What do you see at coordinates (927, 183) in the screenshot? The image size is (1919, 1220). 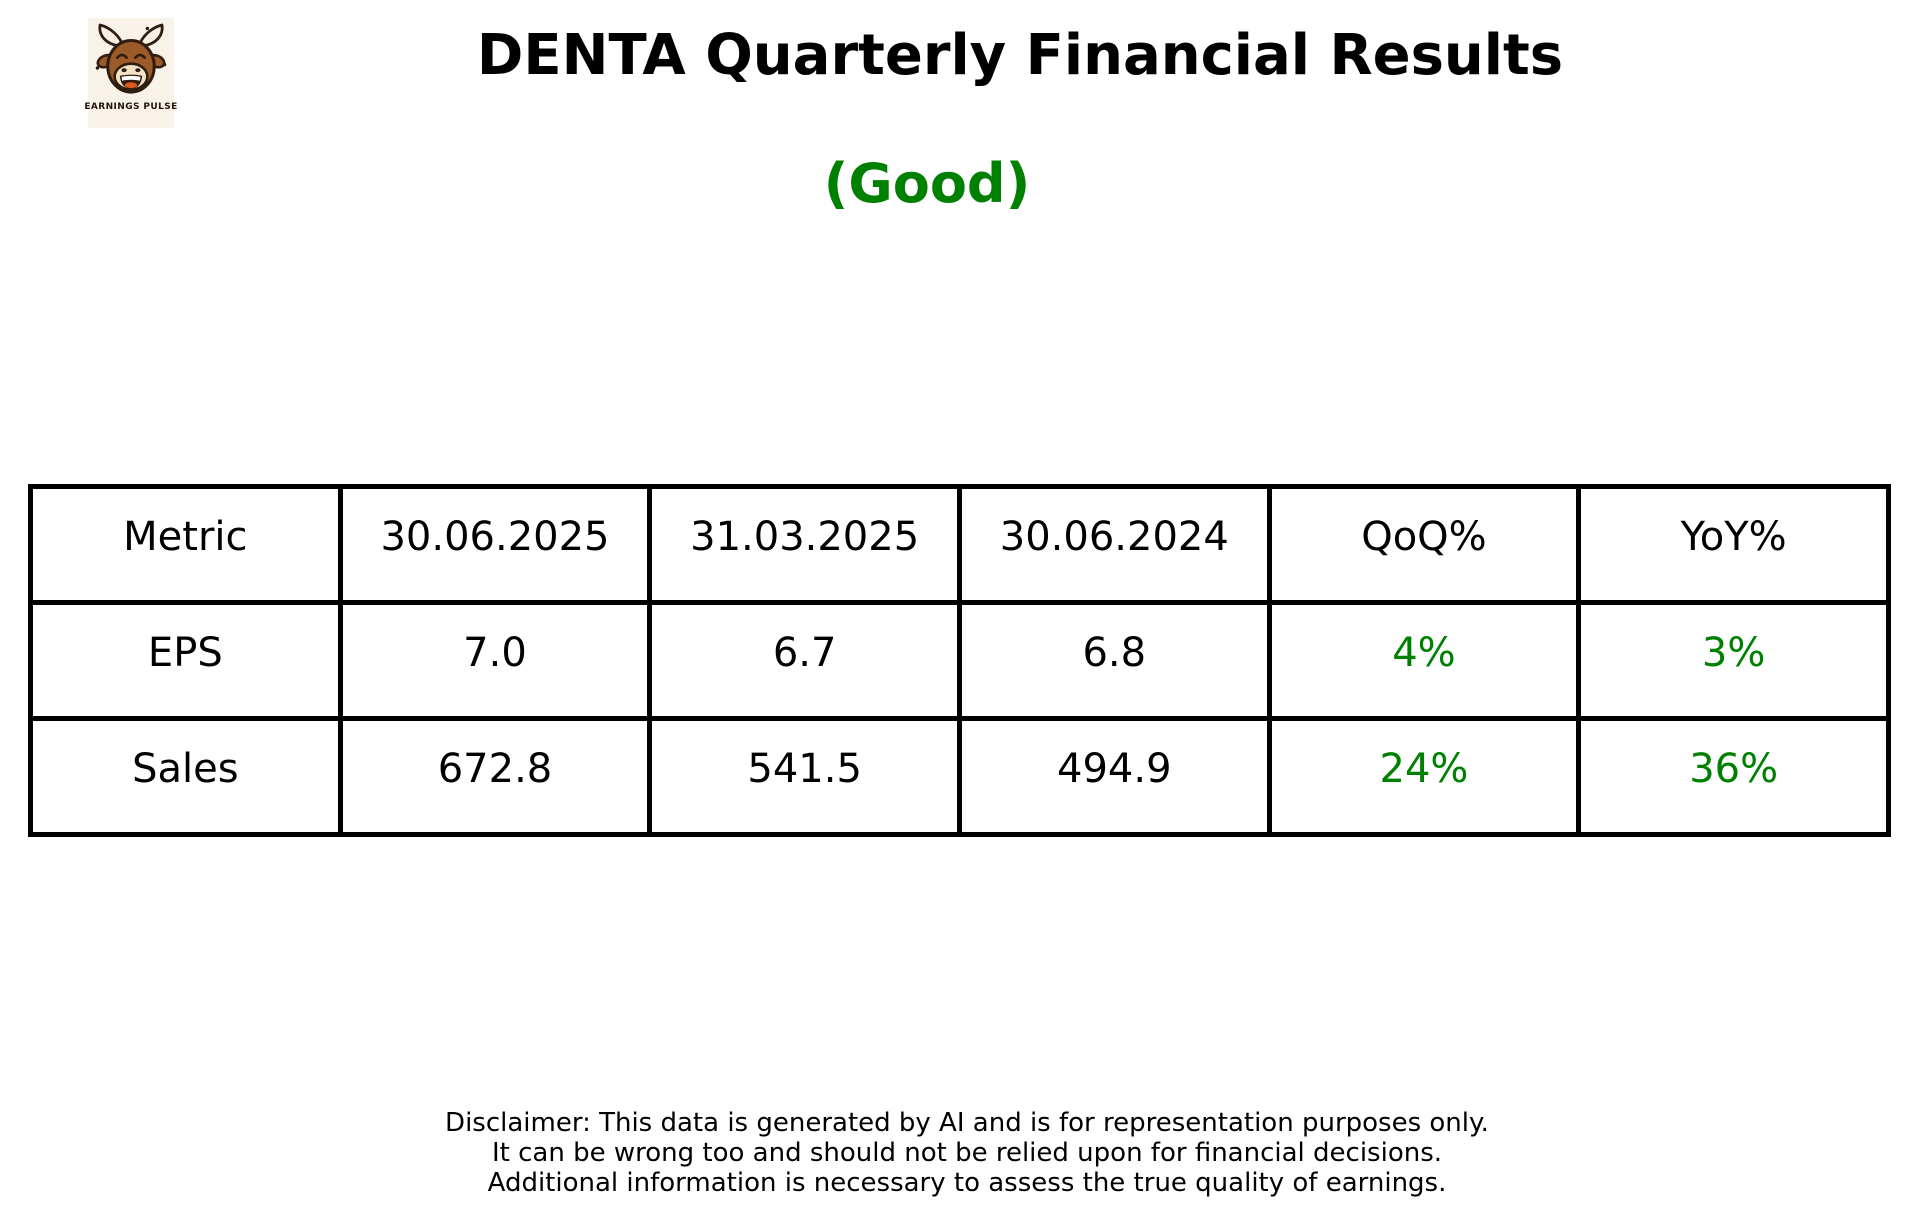 I see `verdict-label: (Good)` at bounding box center [927, 183].